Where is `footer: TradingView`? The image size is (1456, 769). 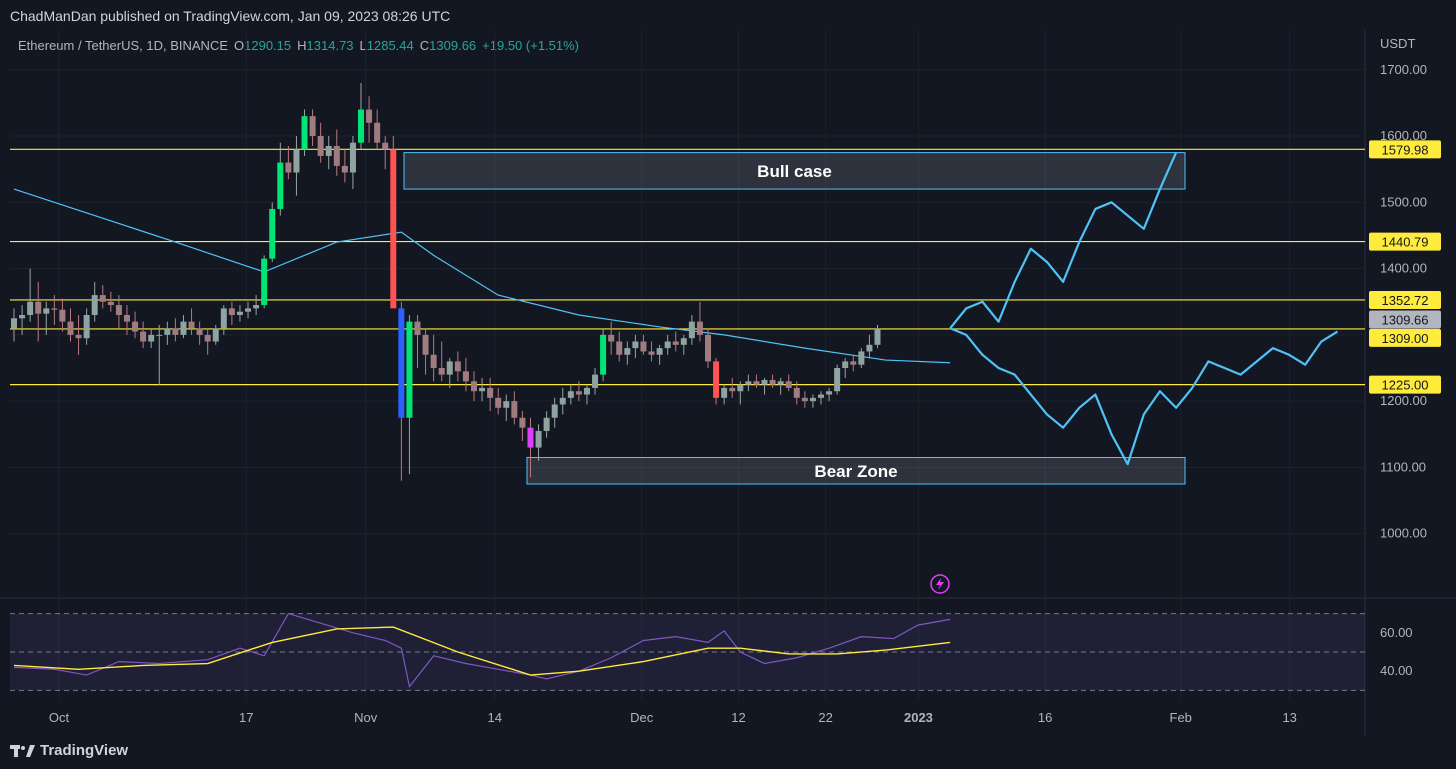 footer: TradingView is located at coordinates (728, 752).